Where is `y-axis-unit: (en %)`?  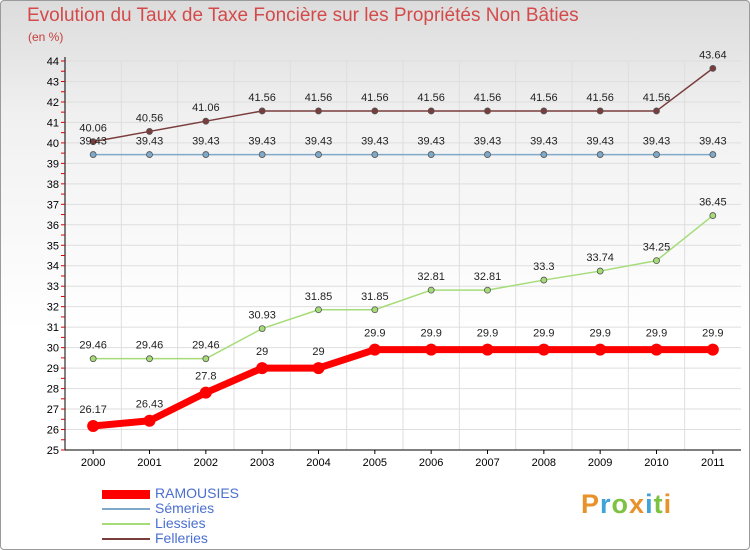
y-axis-unit: (en %) is located at coordinates (46, 37).